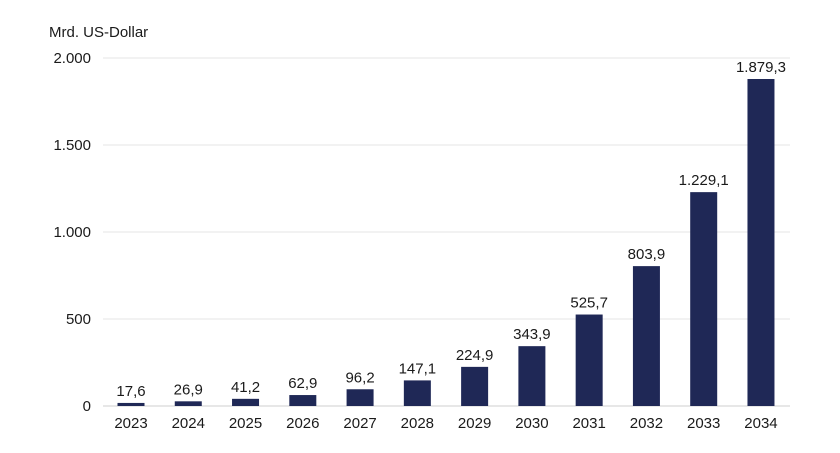 This screenshot has height=453, width=840. I want to click on x-tick-label: 2025, so click(245, 423).